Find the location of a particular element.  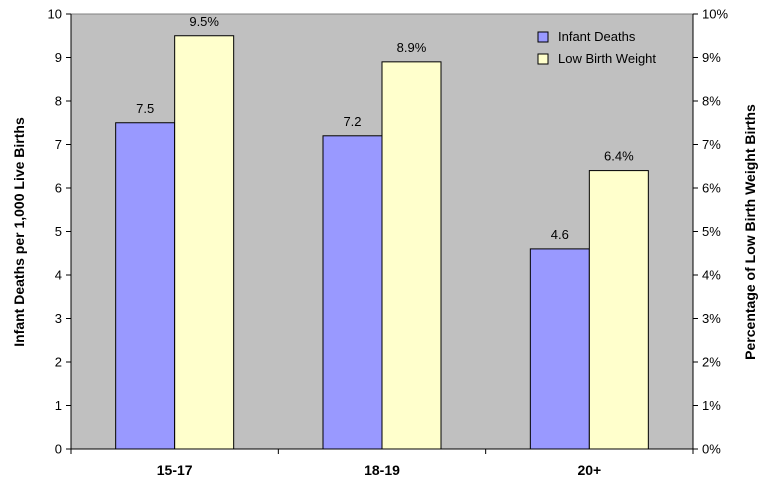

y2-tick-label: 6% is located at coordinates (711, 188).